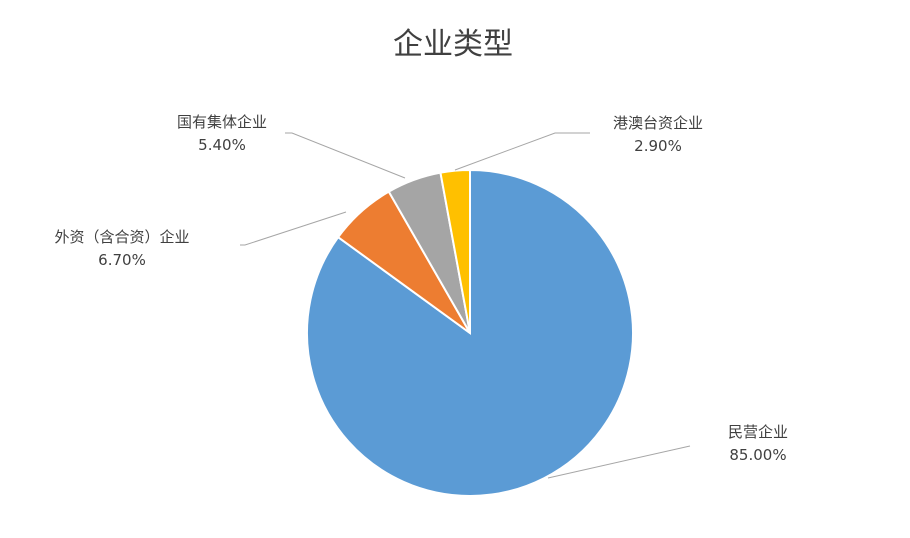 The height and width of the screenshot is (538, 910). Describe the element at coordinates (121, 237) in the screenshot. I see `data-label-1: 外资（含合资）企业` at that location.